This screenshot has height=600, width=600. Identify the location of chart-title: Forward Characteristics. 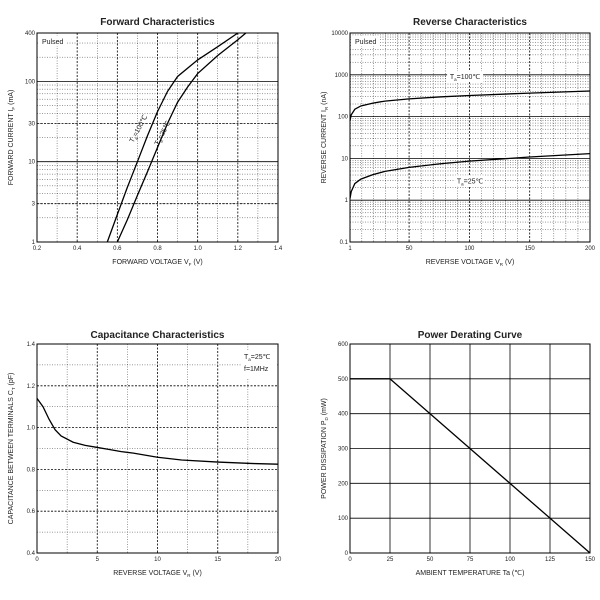
(157, 22).